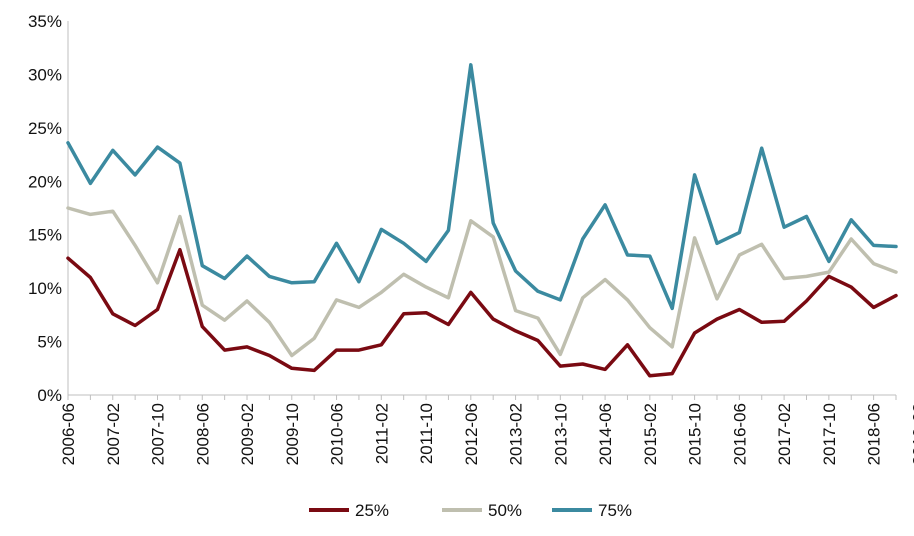  Describe the element at coordinates (45, 235) in the screenshot. I see `y-tick-label: 15%` at that location.